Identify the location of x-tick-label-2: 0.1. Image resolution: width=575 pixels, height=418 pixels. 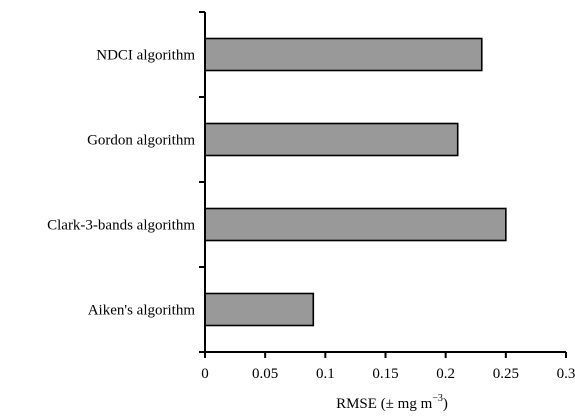
(325, 374).